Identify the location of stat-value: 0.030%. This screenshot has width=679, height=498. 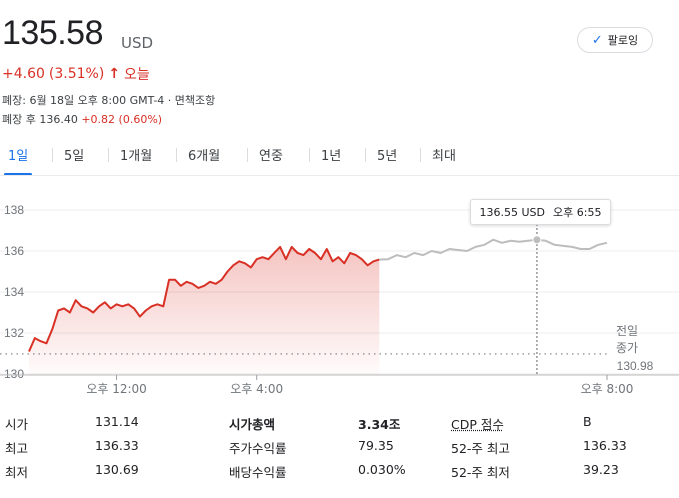
(382, 469).